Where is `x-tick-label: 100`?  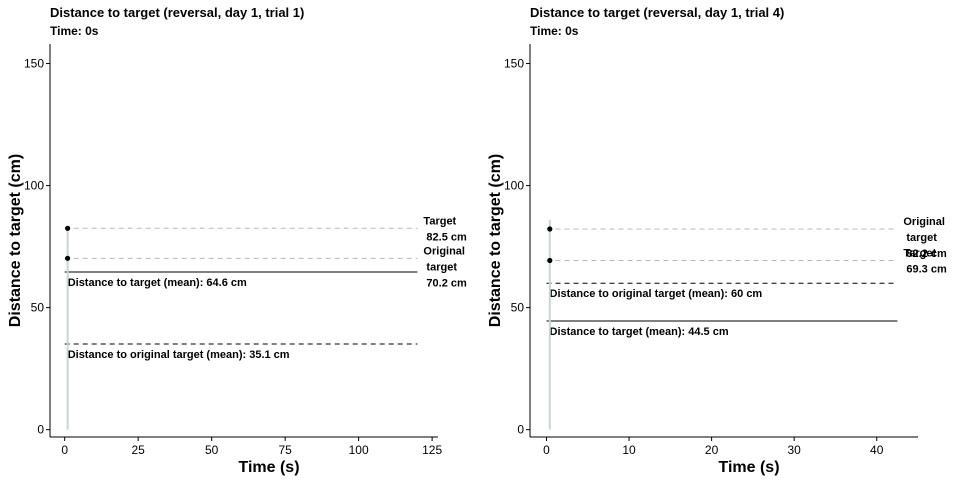 x-tick-label: 100 is located at coordinates (359, 450).